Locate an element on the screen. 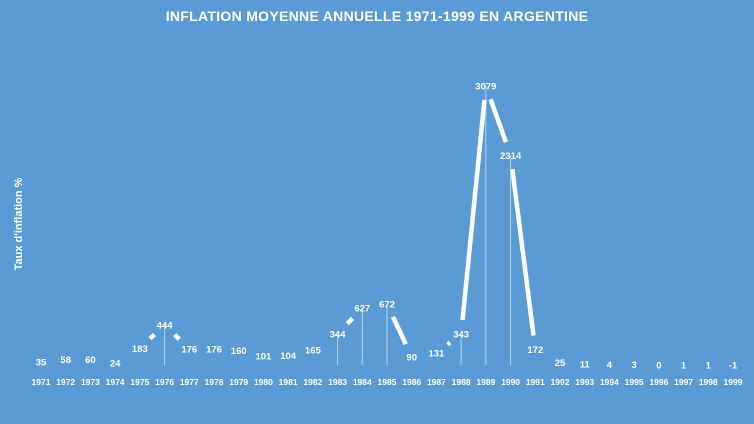 This screenshot has height=424, width=754. data-label-1998: 1 is located at coordinates (709, 365).